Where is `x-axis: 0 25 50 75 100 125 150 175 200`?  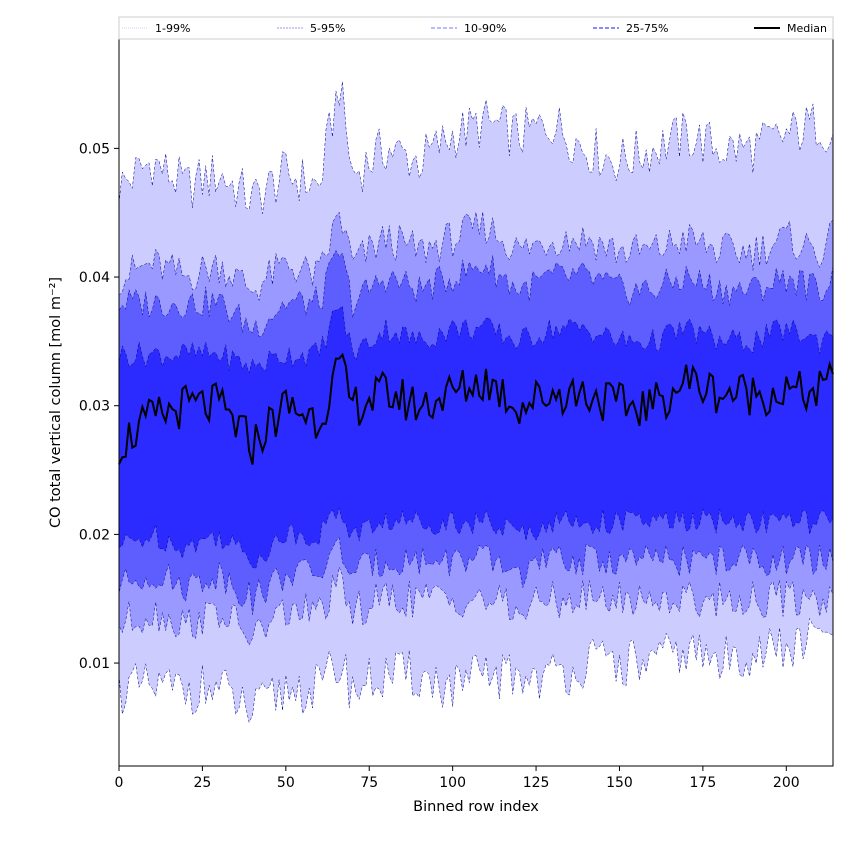
x-axis: 0 25 50 75 100 125 150 175 200 is located at coordinates (457, 778).